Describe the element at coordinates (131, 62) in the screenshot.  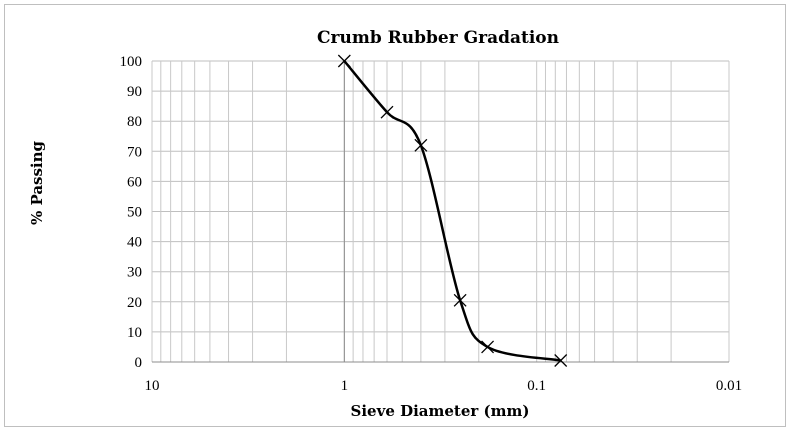
I see `y-tick-label: 100` at that location.